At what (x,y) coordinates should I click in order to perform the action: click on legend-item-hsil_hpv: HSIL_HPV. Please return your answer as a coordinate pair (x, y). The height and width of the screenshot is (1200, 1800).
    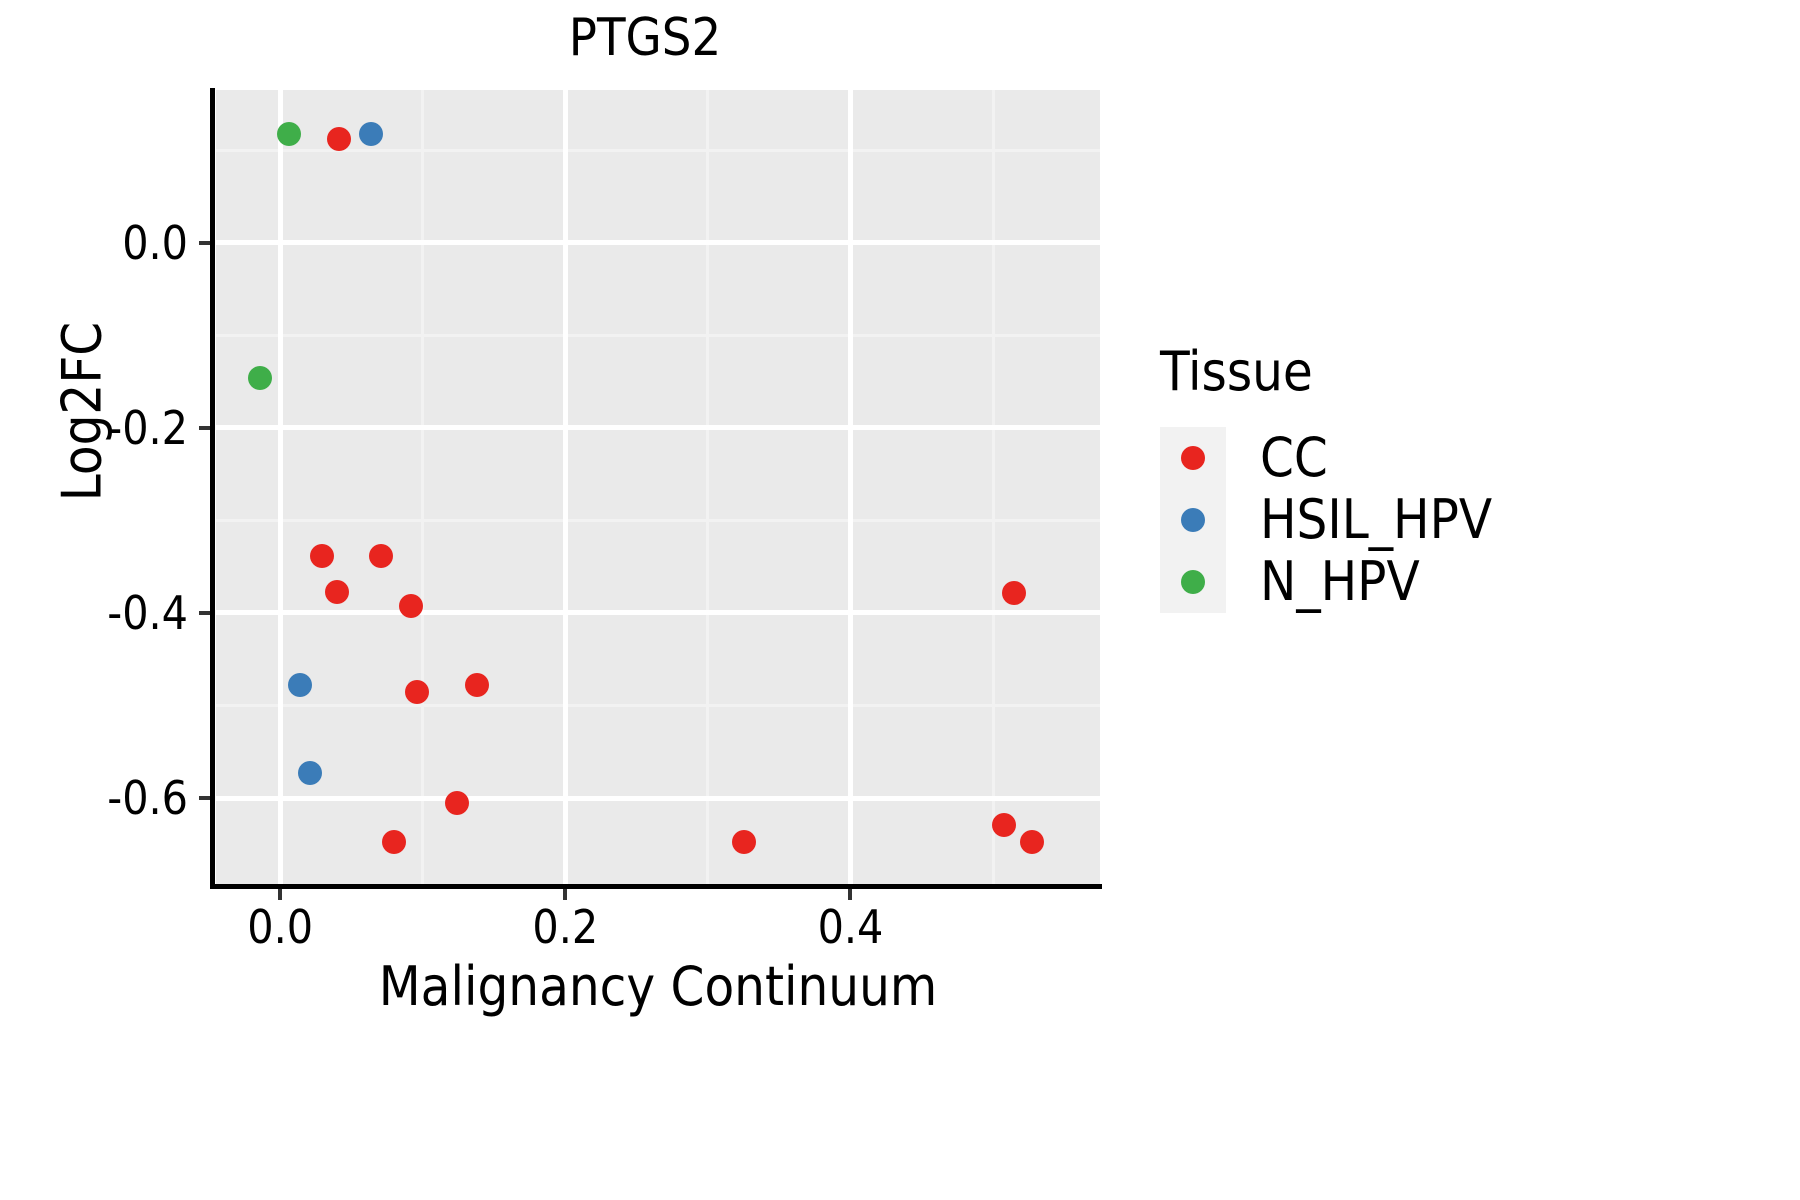
    Looking at the image, I should click on (1420, 520).